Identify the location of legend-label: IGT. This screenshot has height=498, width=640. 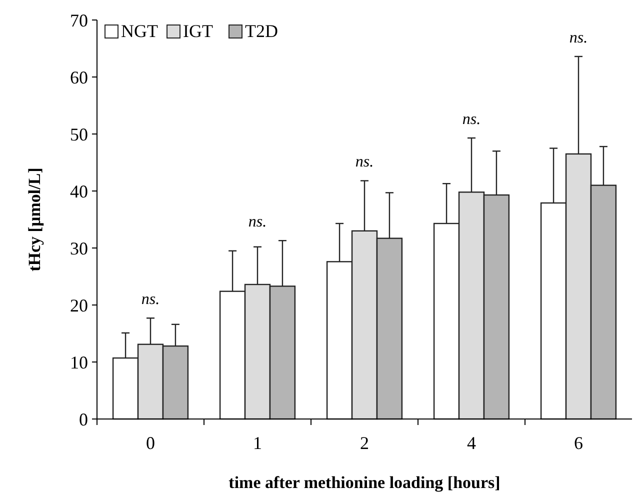
(198, 31).